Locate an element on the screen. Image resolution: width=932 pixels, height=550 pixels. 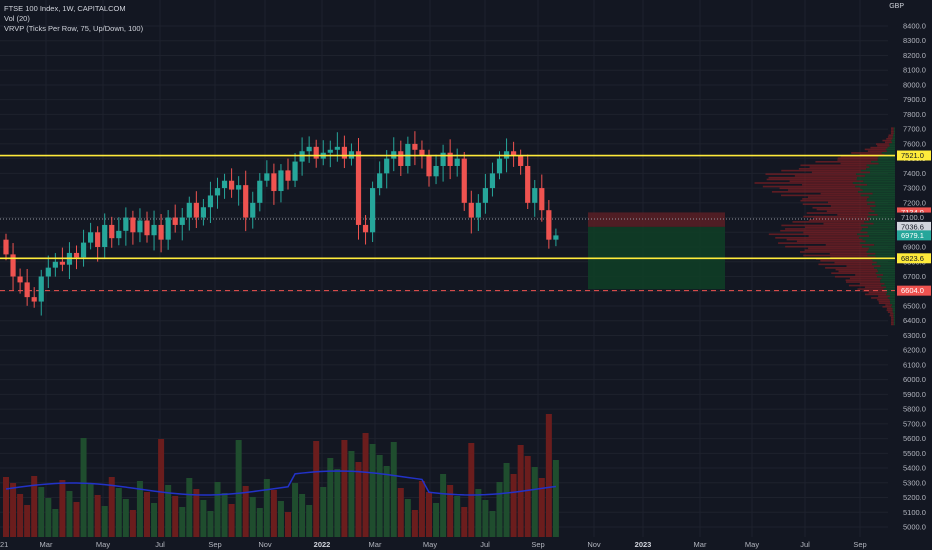
volume-bars is located at coordinates (281, 475).